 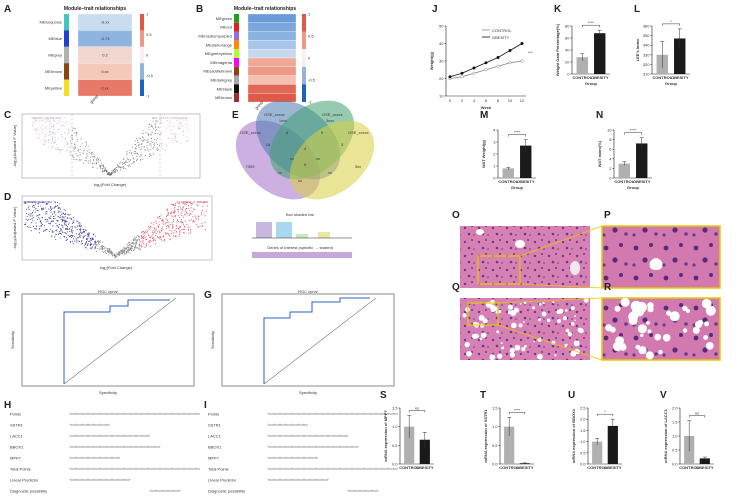 I want to click on panel-g-frame, so click(x=308, y=340).